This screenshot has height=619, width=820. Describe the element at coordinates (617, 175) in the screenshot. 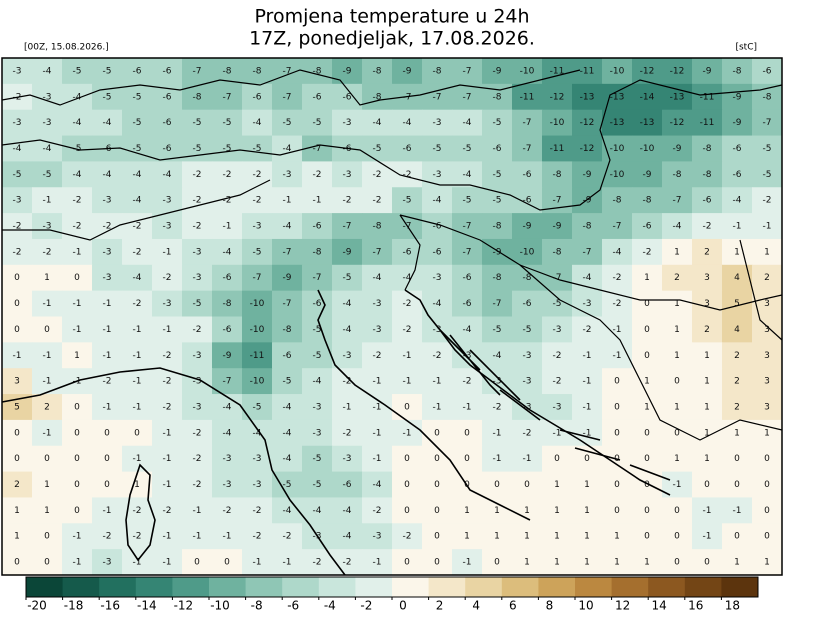

I see `field-value: -10` at that location.